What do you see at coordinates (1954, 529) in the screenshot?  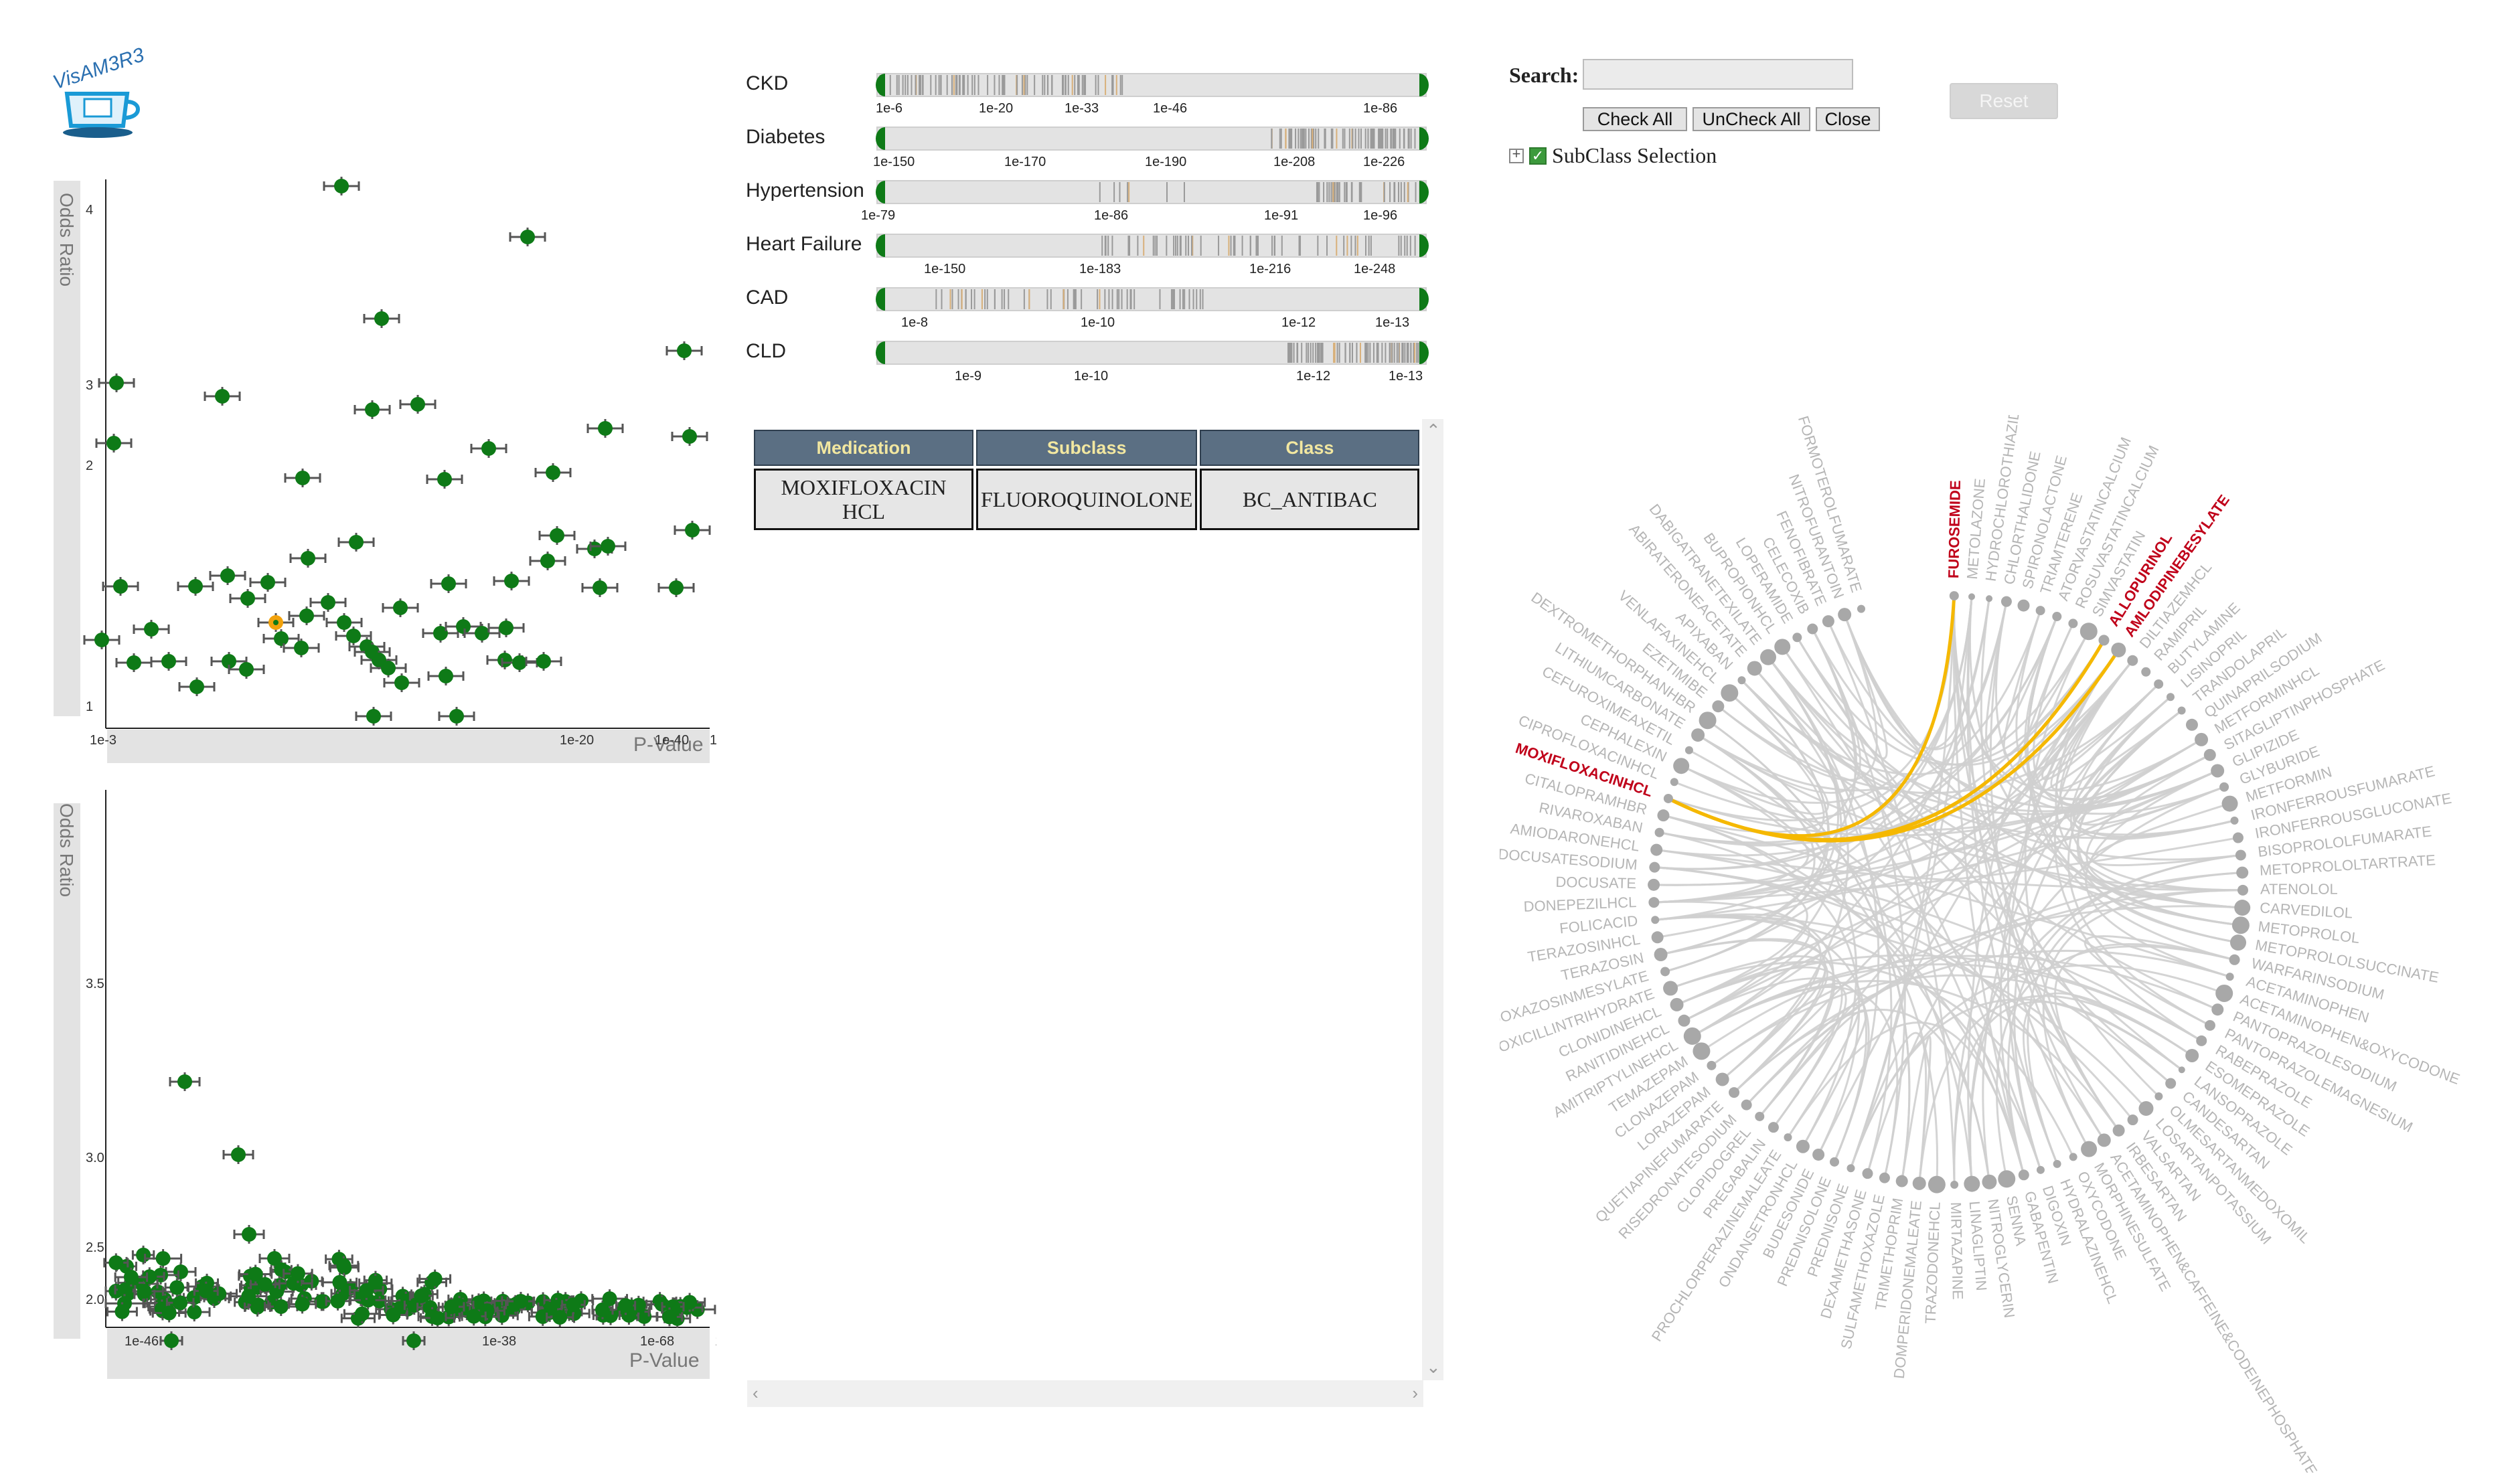 I see `chord-label: FUROSEMIDE` at bounding box center [1954, 529].